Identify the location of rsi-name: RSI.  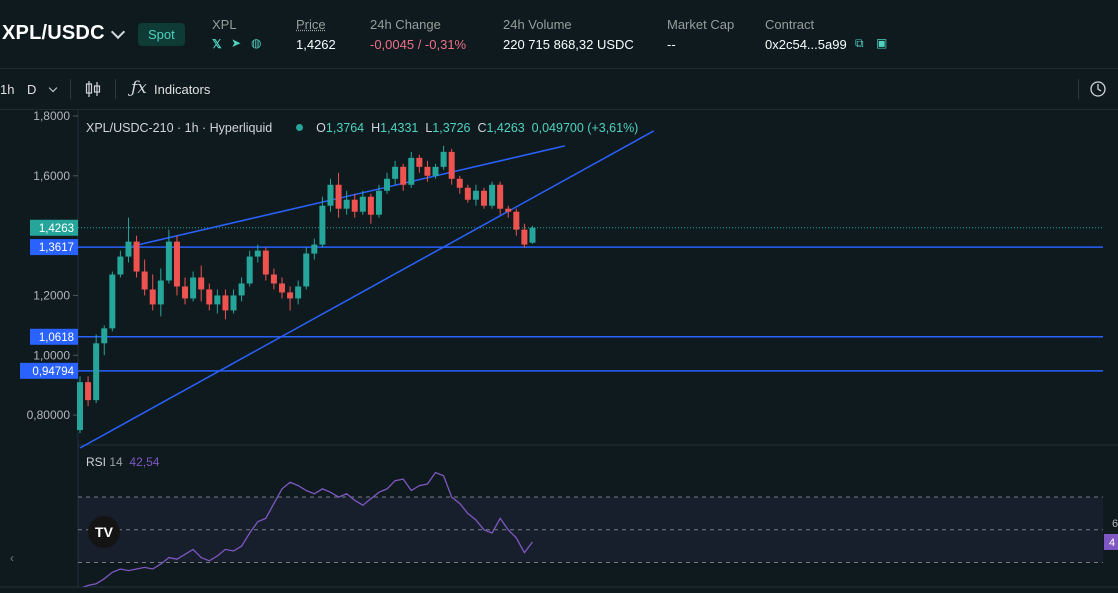
(96, 462).